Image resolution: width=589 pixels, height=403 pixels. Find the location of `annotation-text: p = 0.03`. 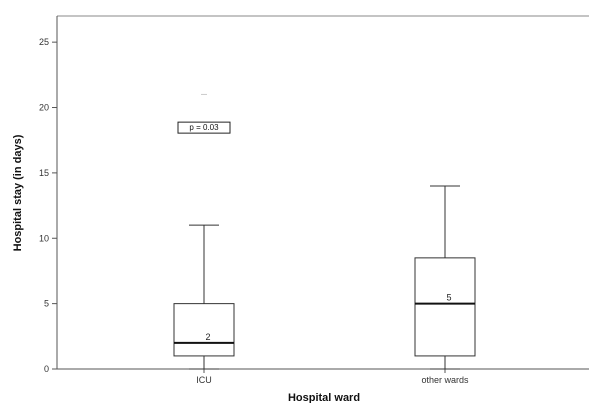

annotation-text: p = 0.03 is located at coordinates (204, 127).